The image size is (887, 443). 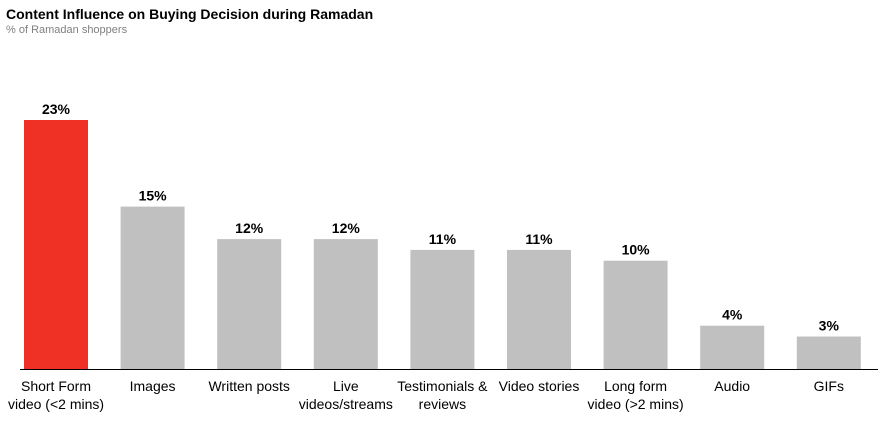 I want to click on x-tick-label-0: Short Form video (<2 mins), so click(x=56, y=395).